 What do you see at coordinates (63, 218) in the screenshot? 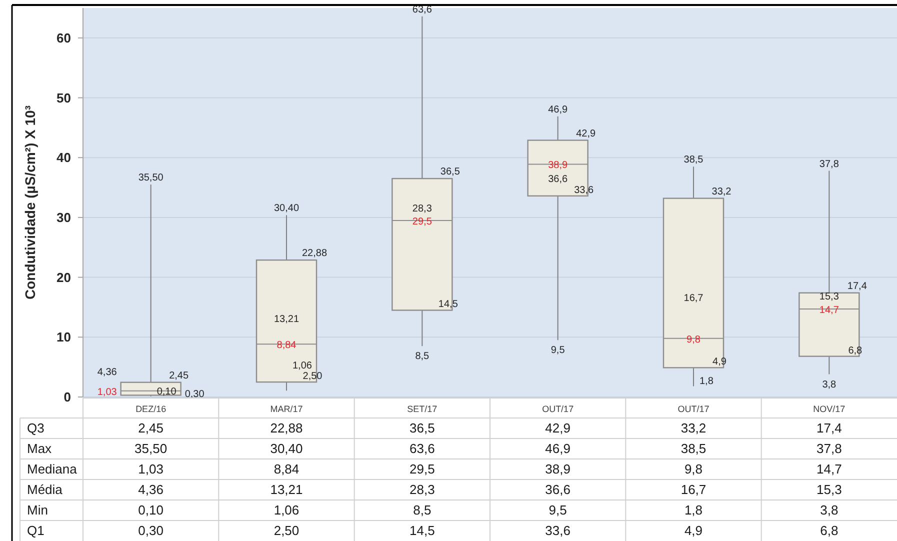
I see `y-tick-label: 30` at bounding box center [63, 218].